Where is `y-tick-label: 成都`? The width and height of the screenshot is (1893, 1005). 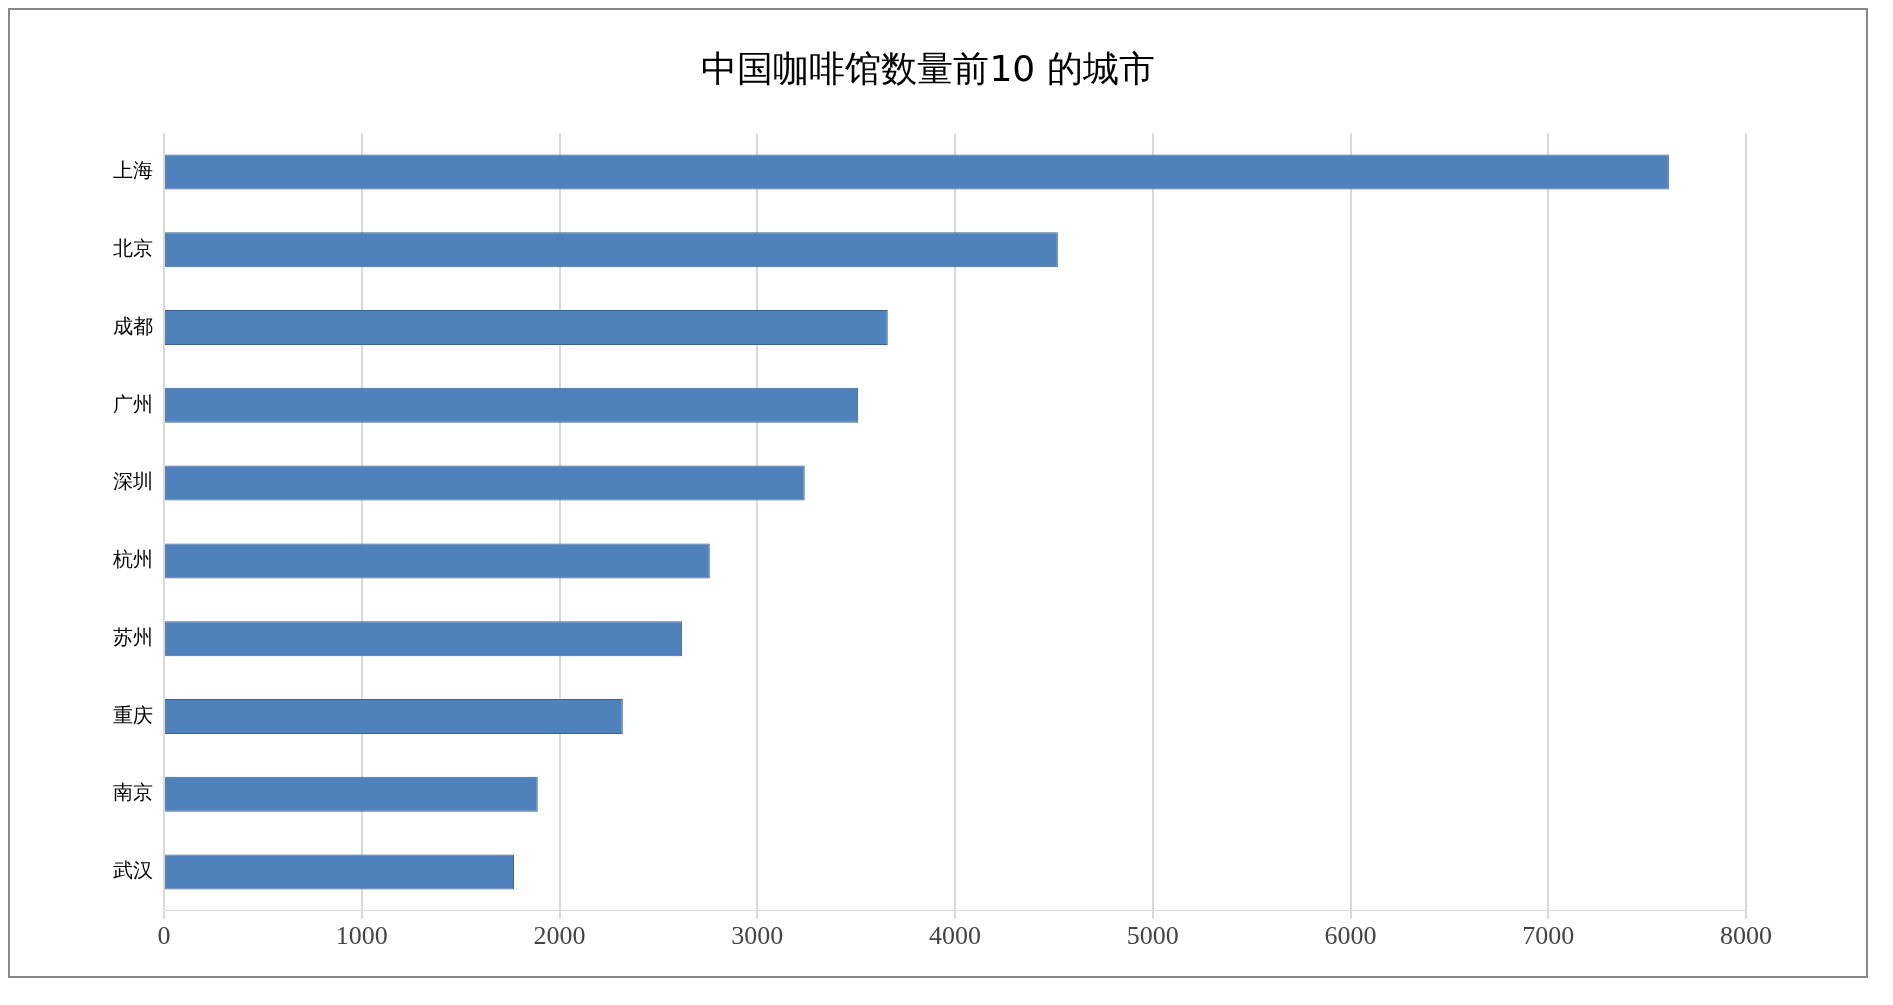
y-tick-label: 成都 is located at coordinates (133, 325).